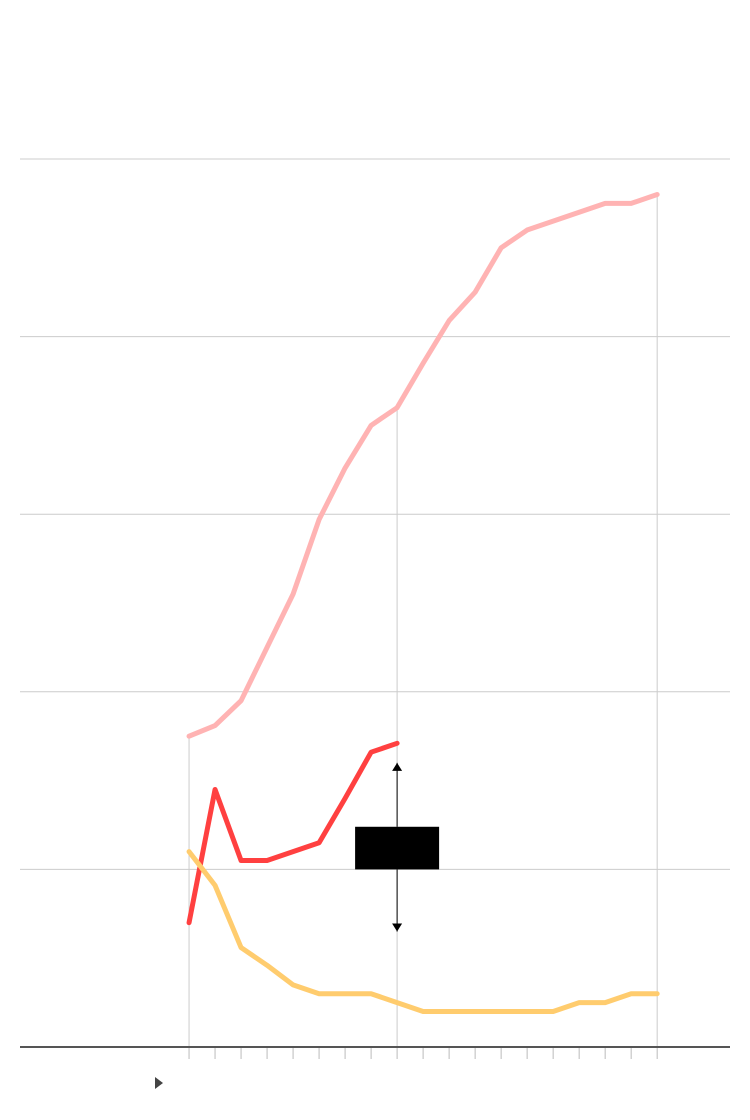 This screenshot has width=750, height=1120. I want to click on play-icon, so click(159, 1083).